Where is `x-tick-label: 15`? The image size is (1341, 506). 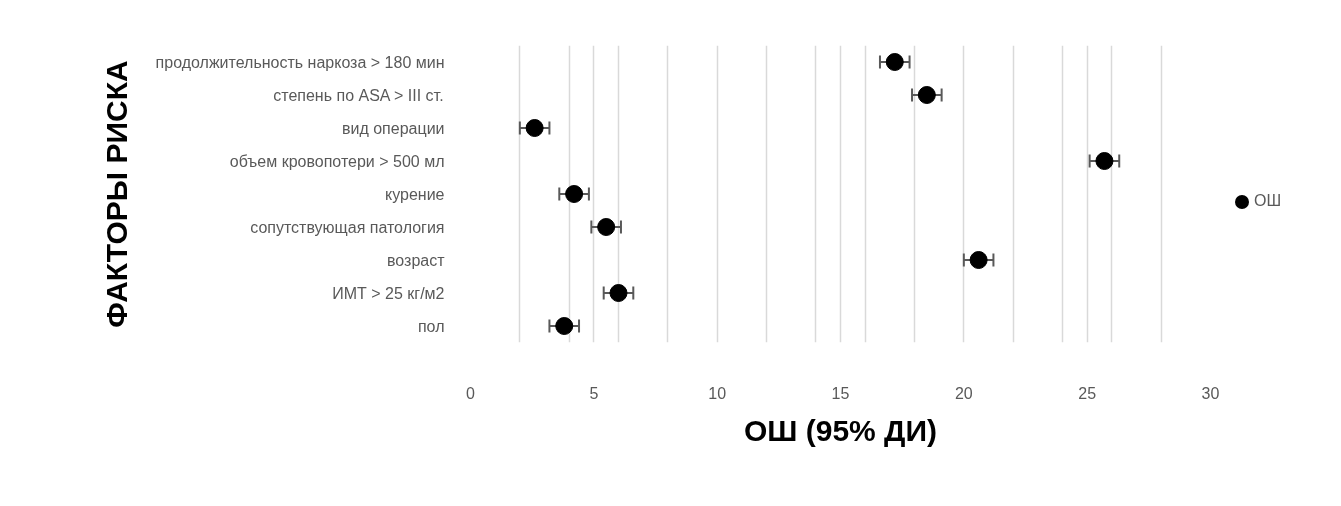 x-tick-label: 15 is located at coordinates (840, 393).